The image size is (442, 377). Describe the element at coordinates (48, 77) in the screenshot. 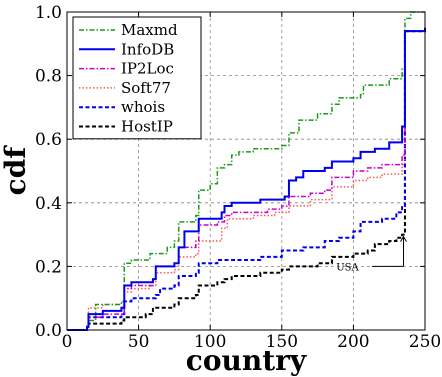

I see `y-tick-label: 0.8` at that location.